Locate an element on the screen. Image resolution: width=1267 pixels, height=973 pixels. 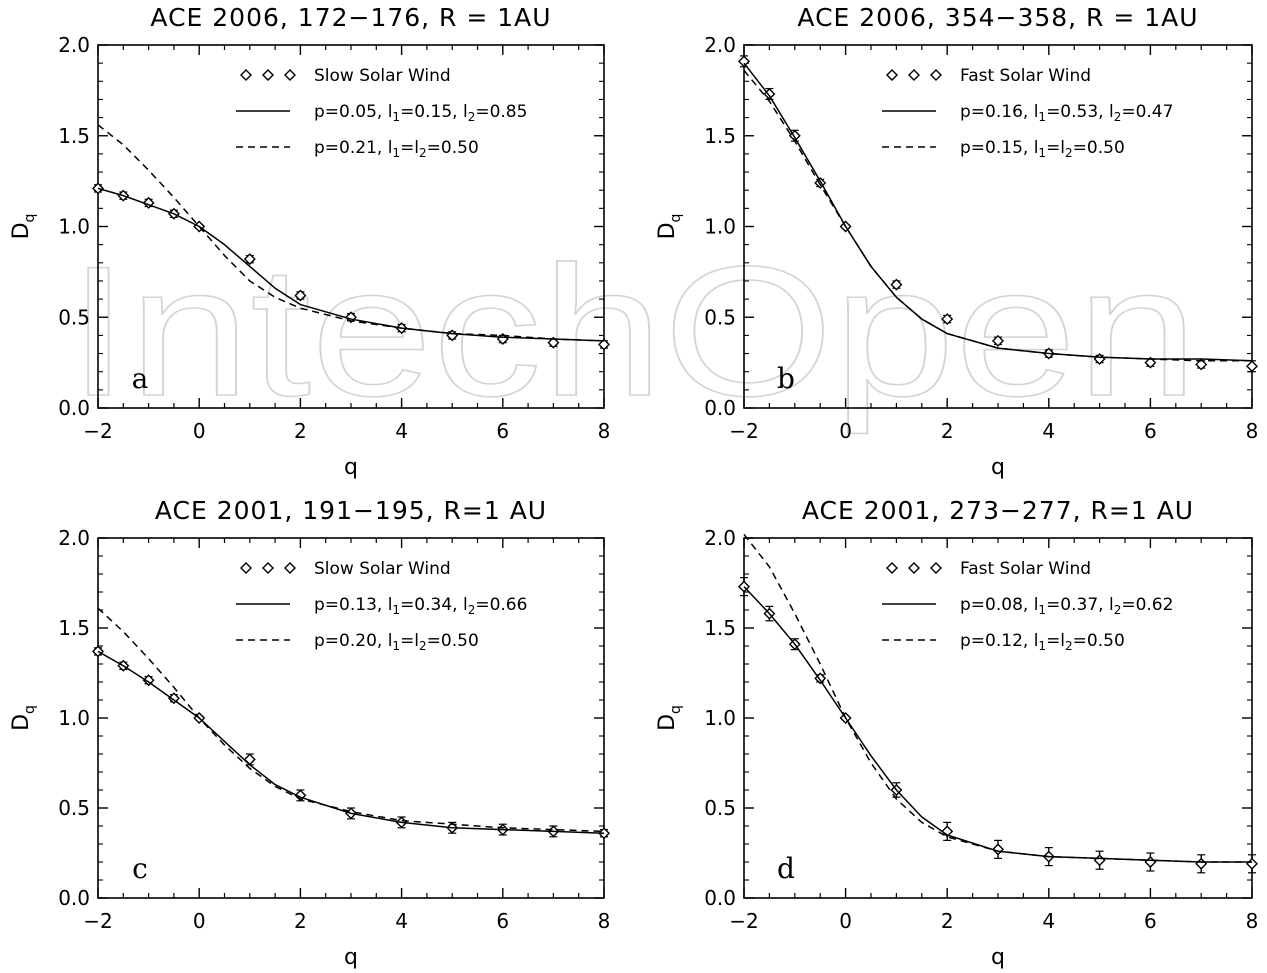
legend-label: p=0.05, l1=0.15, l2=0.85 is located at coordinates (420, 113).